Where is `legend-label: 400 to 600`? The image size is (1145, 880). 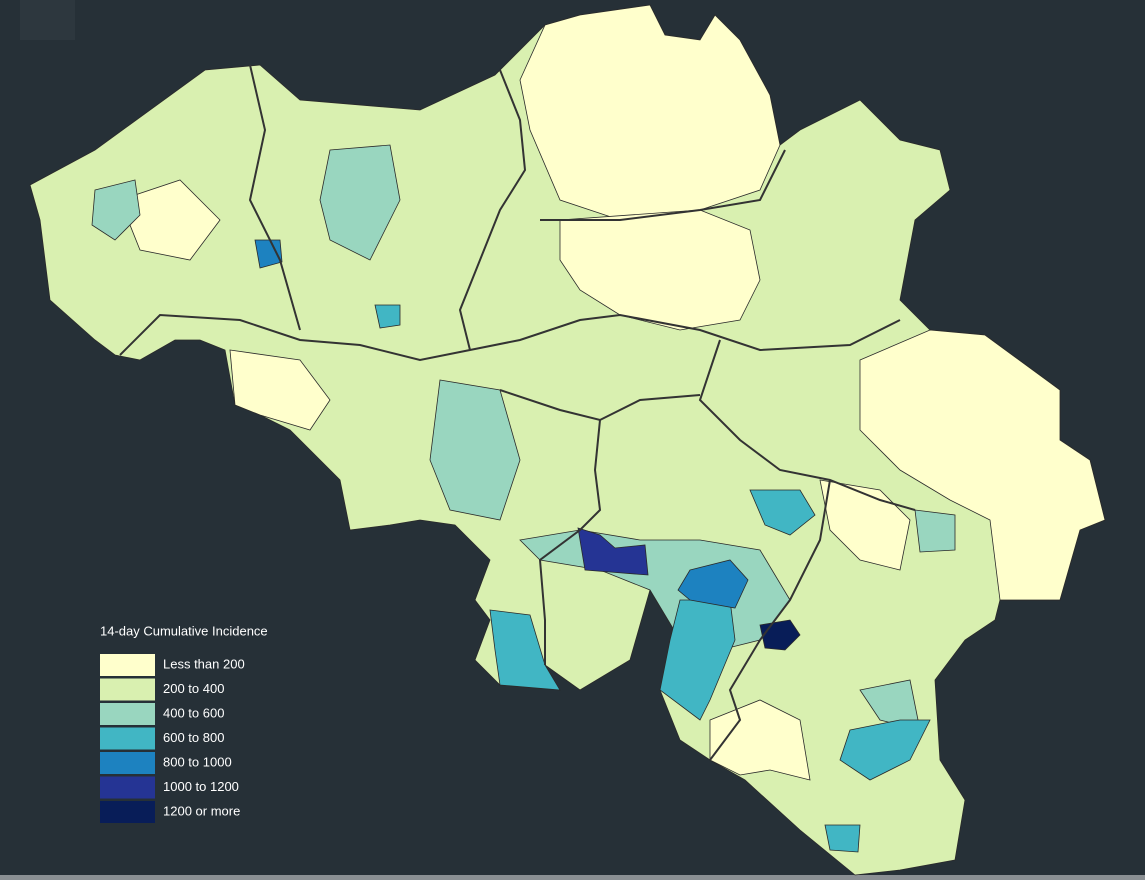 legend-label: 400 to 600 is located at coordinates (193, 712).